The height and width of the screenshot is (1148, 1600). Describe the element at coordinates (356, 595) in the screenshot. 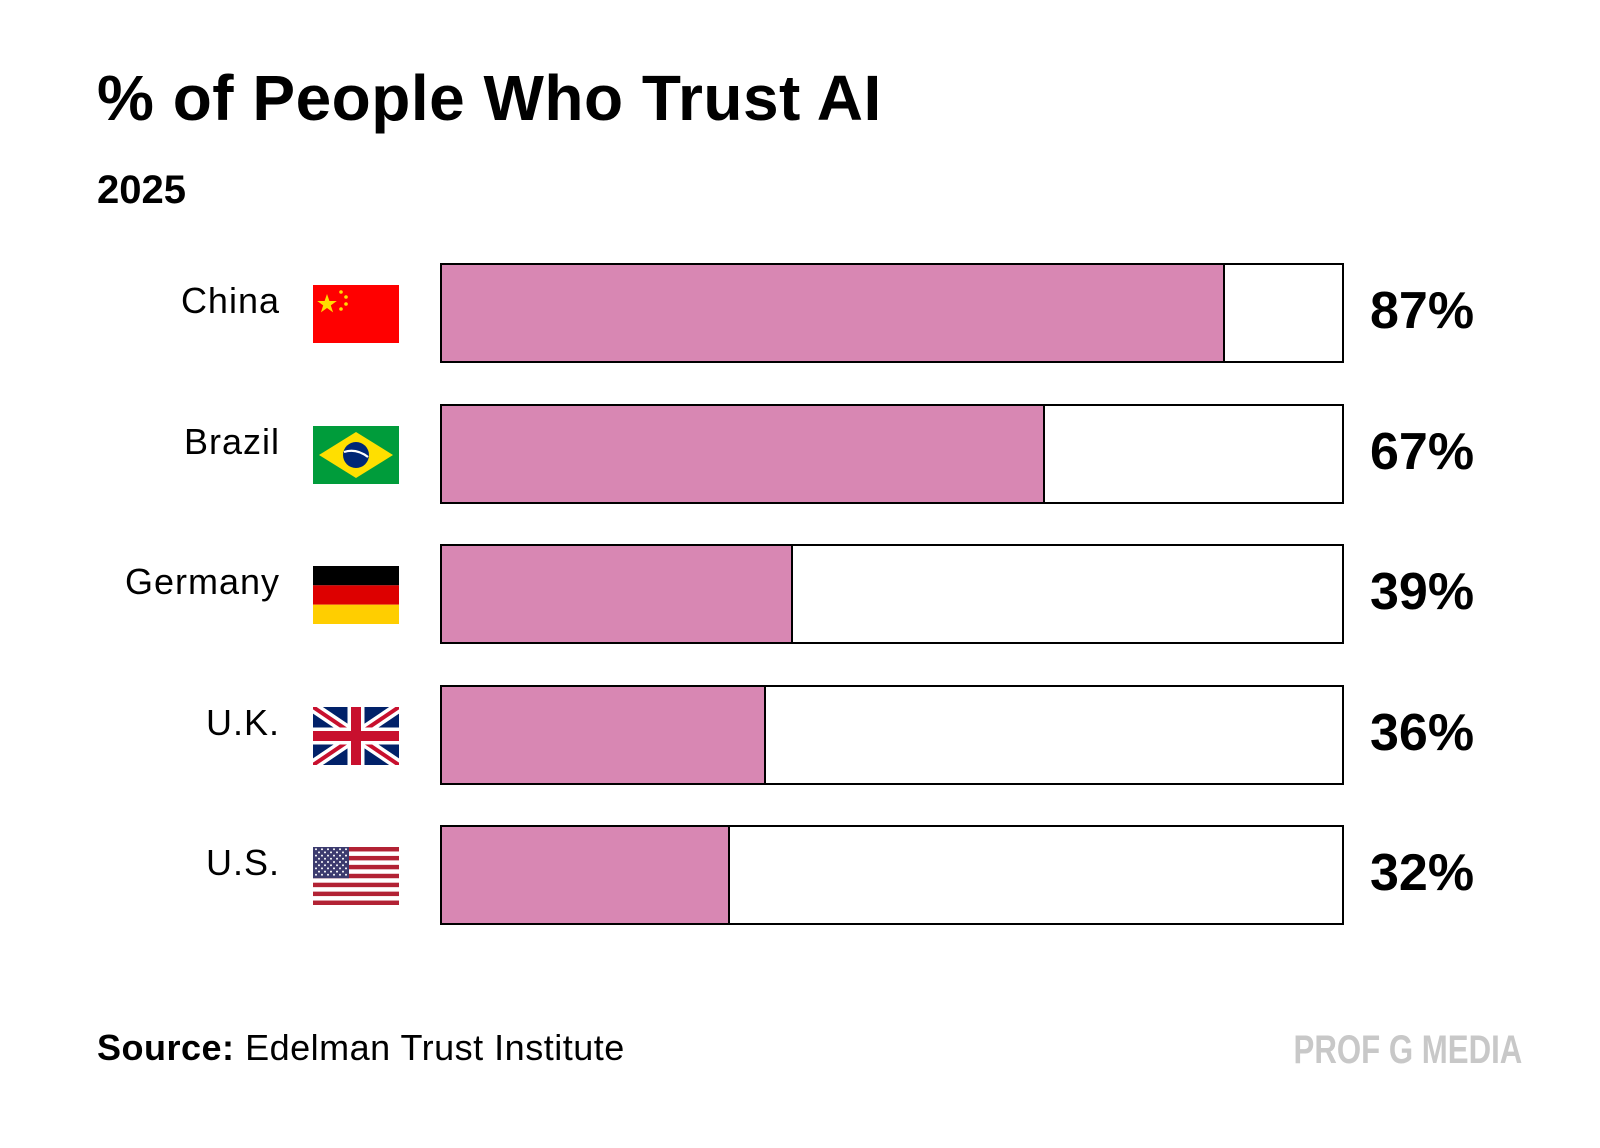

I see `germany-flag-icon` at that location.